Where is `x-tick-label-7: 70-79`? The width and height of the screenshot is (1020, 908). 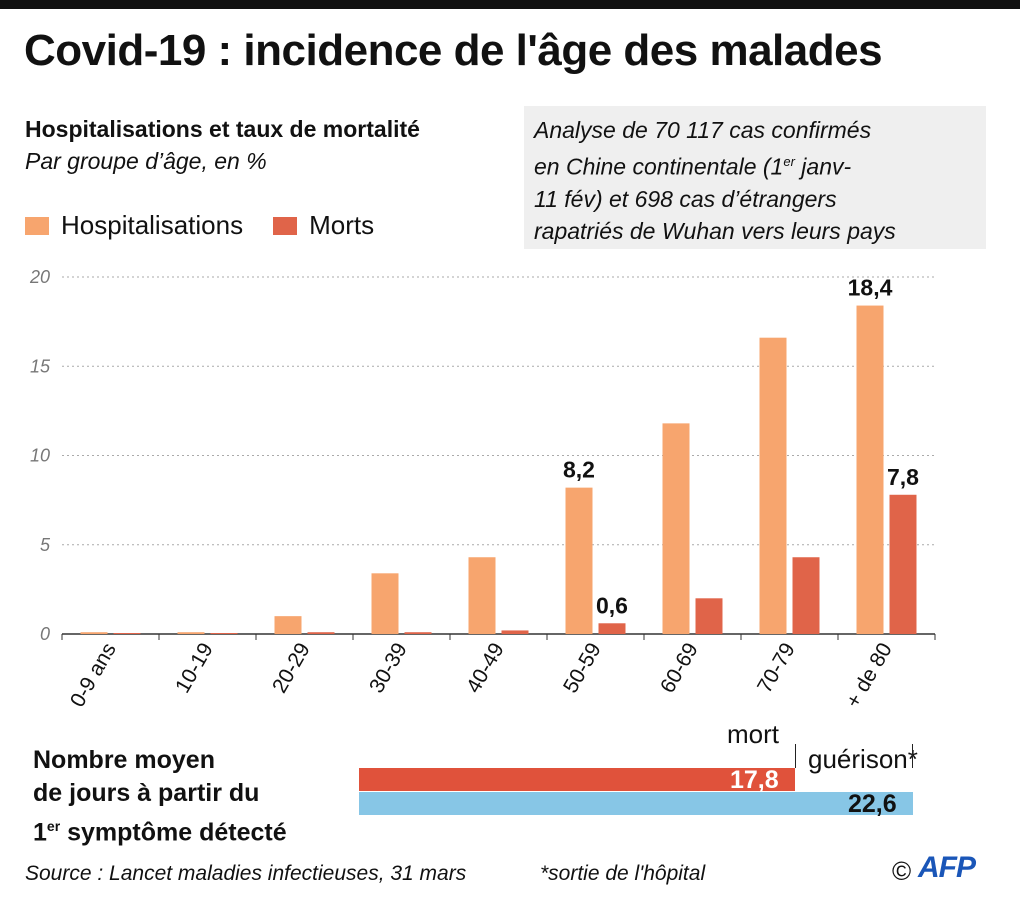
x-tick-label-7: 70-79 is located at coordinates (776, 668).